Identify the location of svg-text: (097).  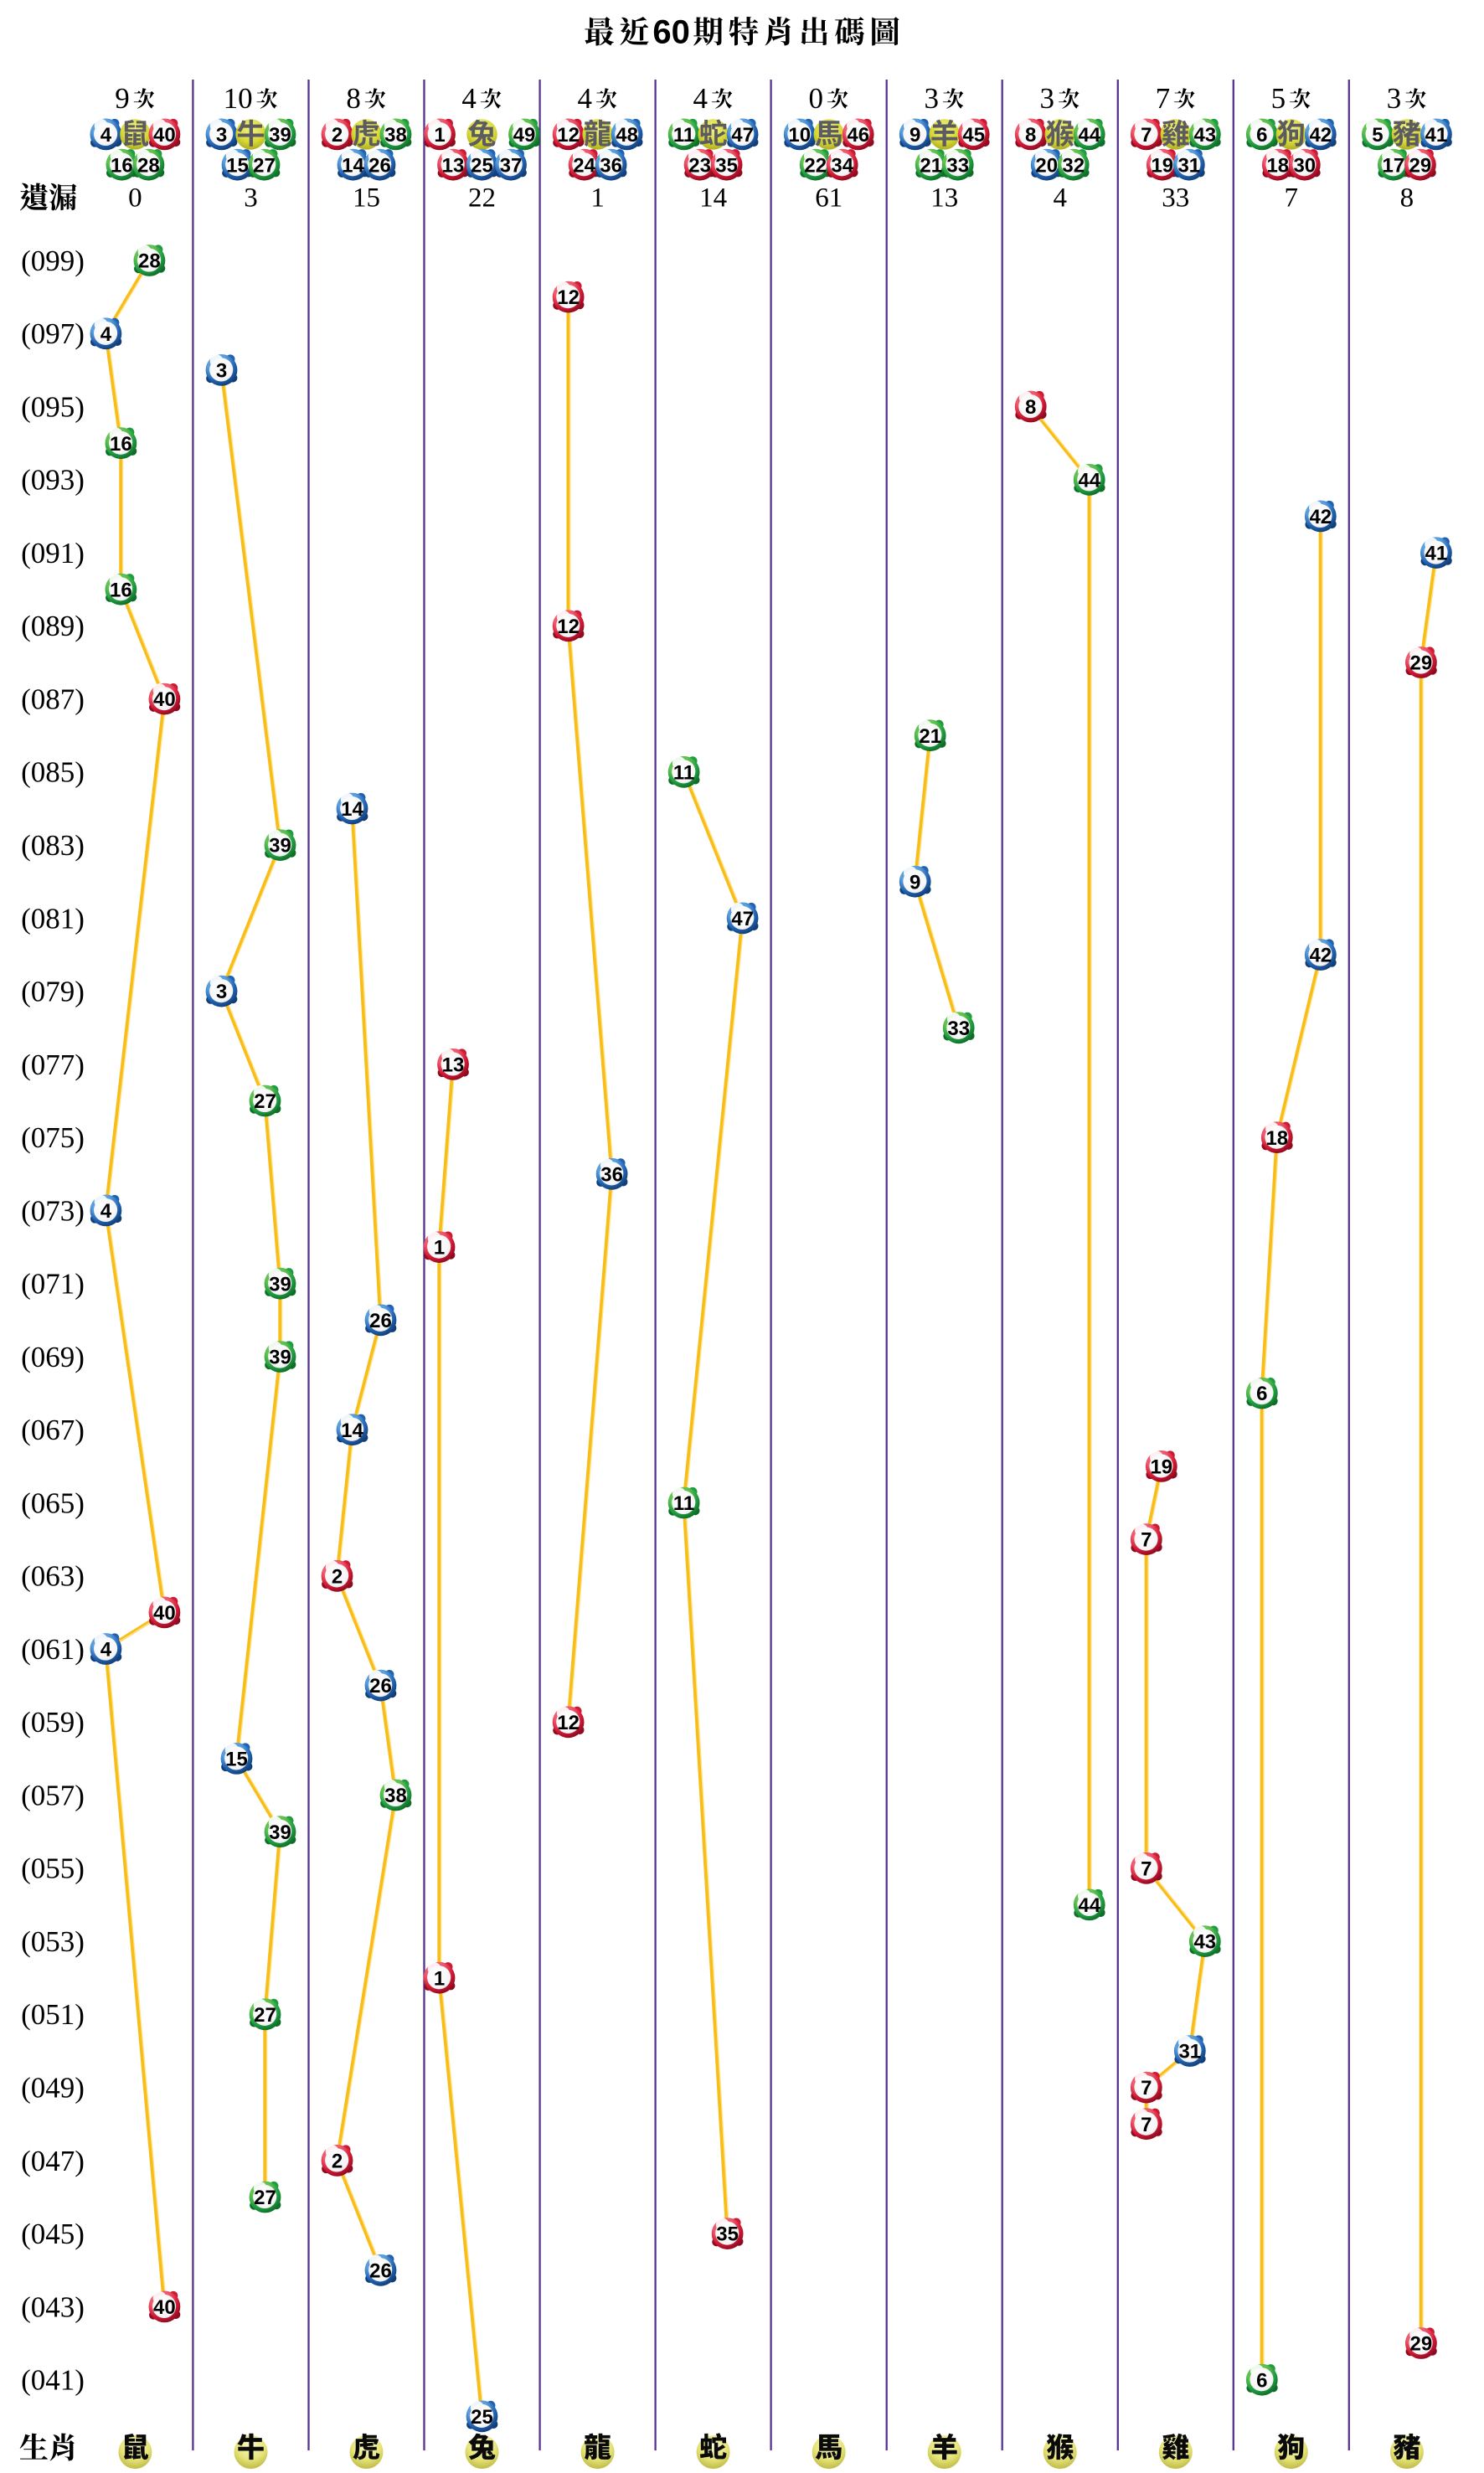
(53, 333).